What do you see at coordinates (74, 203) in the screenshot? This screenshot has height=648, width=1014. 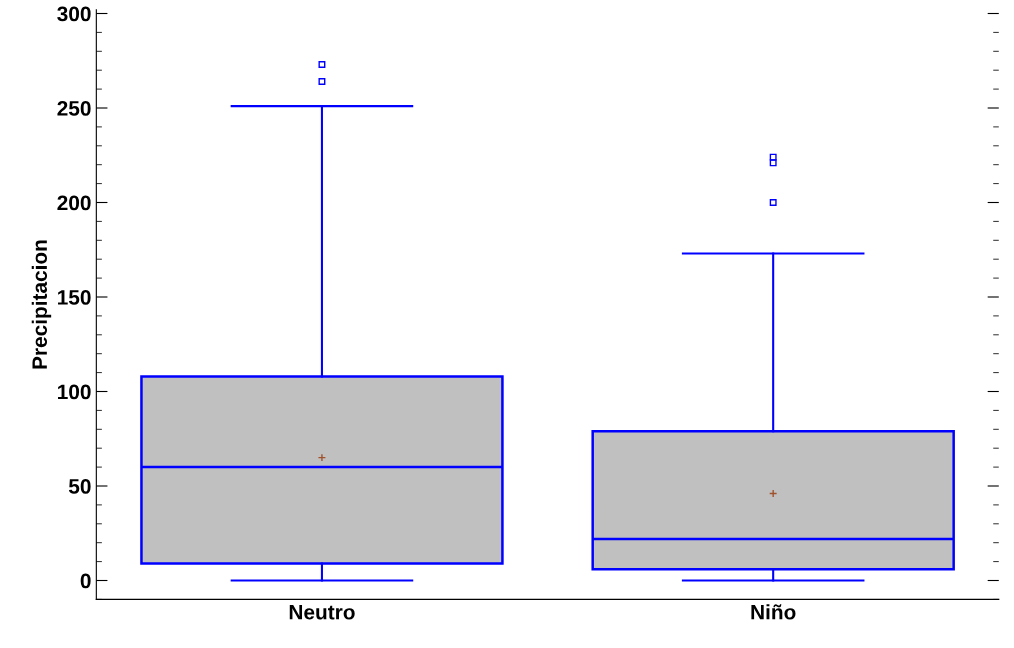 I see `y-tick-label: 200` at bounding box center [74, 203].